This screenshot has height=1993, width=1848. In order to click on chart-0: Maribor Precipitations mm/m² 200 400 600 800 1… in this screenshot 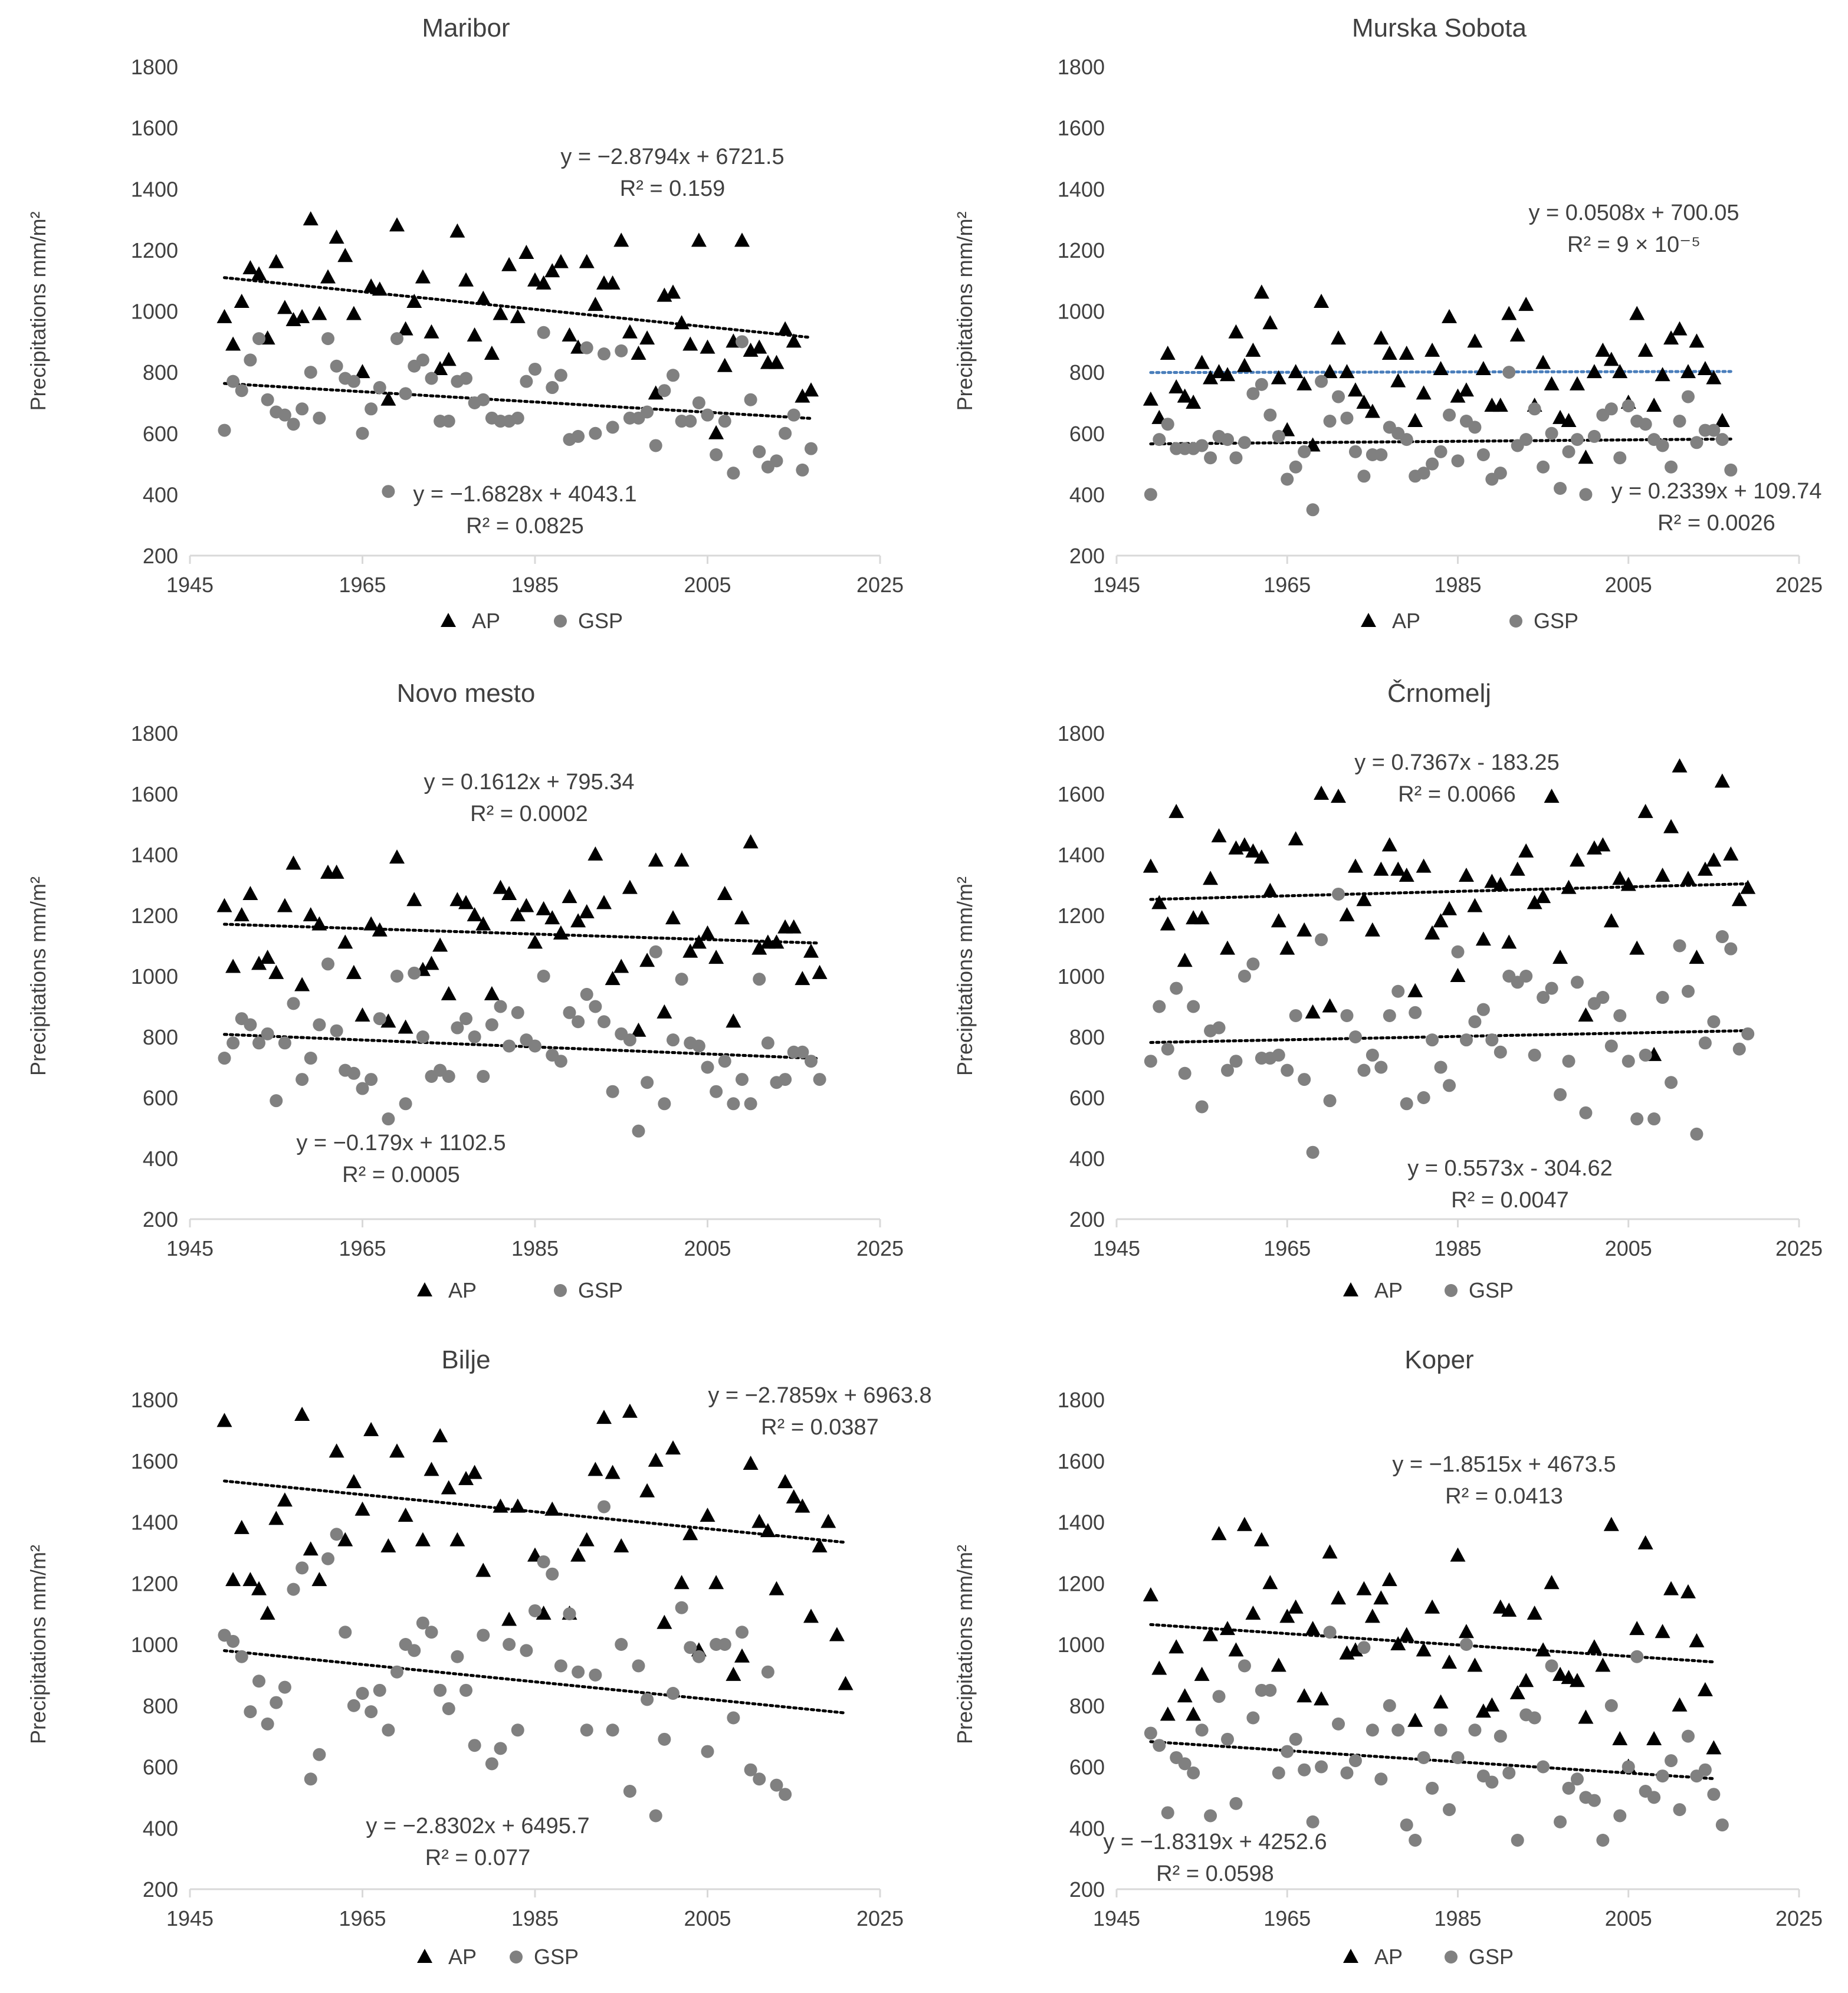, I will do `click(465, 323)`.